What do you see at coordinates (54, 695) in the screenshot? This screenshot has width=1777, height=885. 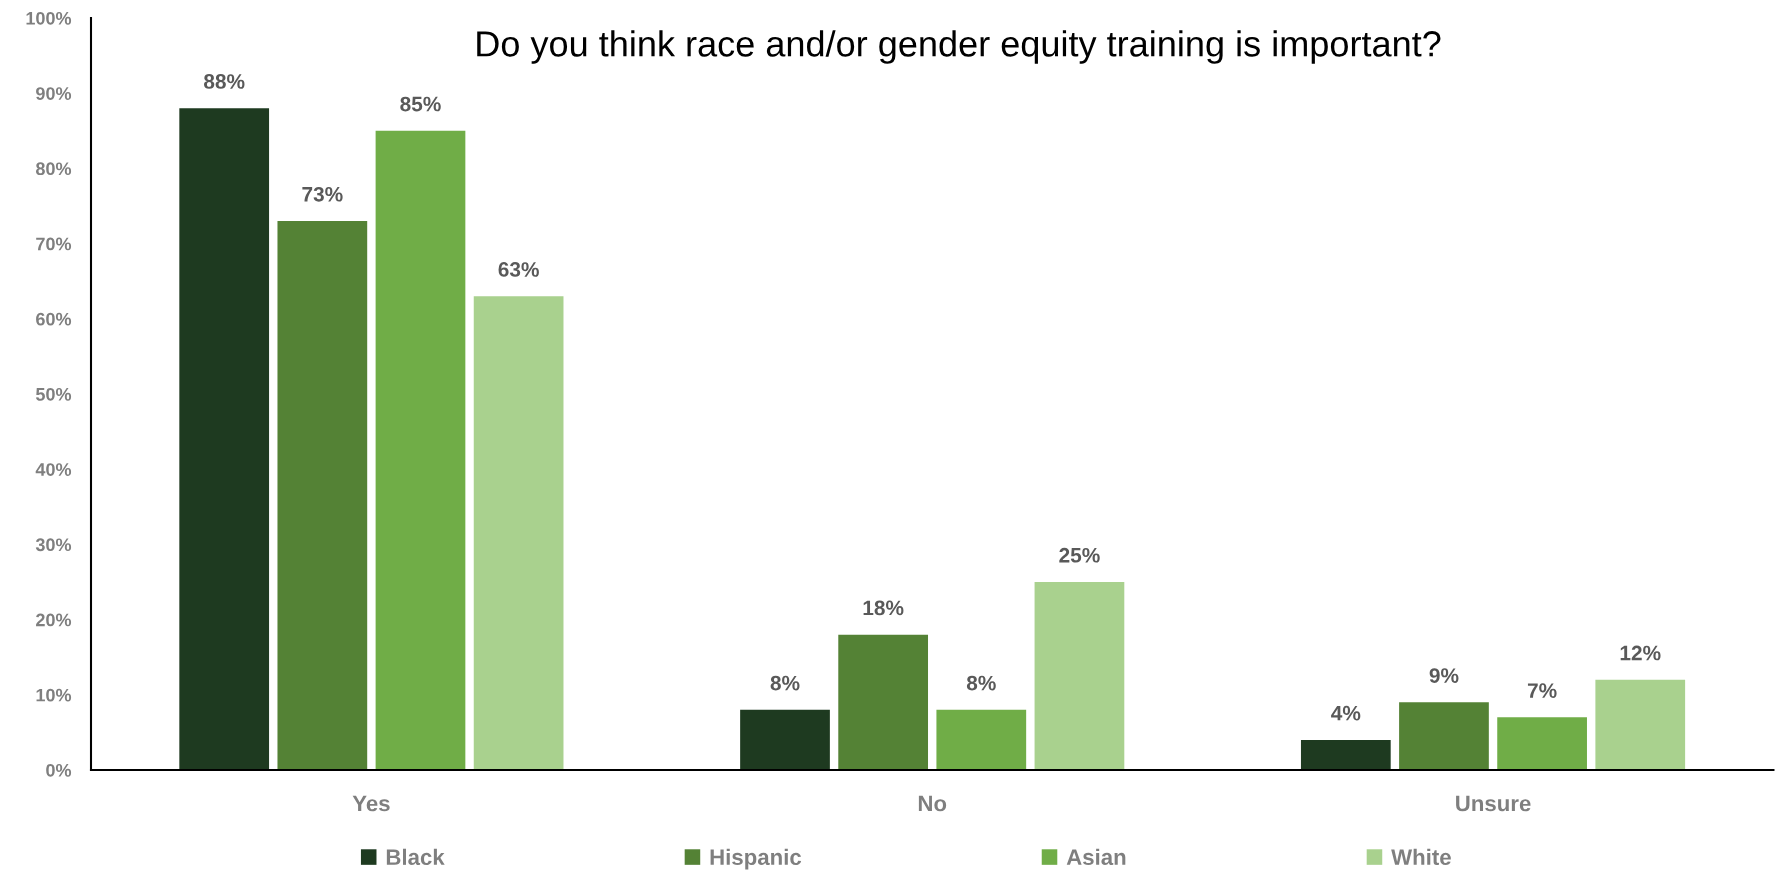 I see `y-tick-label: 10%` at bounding box center [54, 695].